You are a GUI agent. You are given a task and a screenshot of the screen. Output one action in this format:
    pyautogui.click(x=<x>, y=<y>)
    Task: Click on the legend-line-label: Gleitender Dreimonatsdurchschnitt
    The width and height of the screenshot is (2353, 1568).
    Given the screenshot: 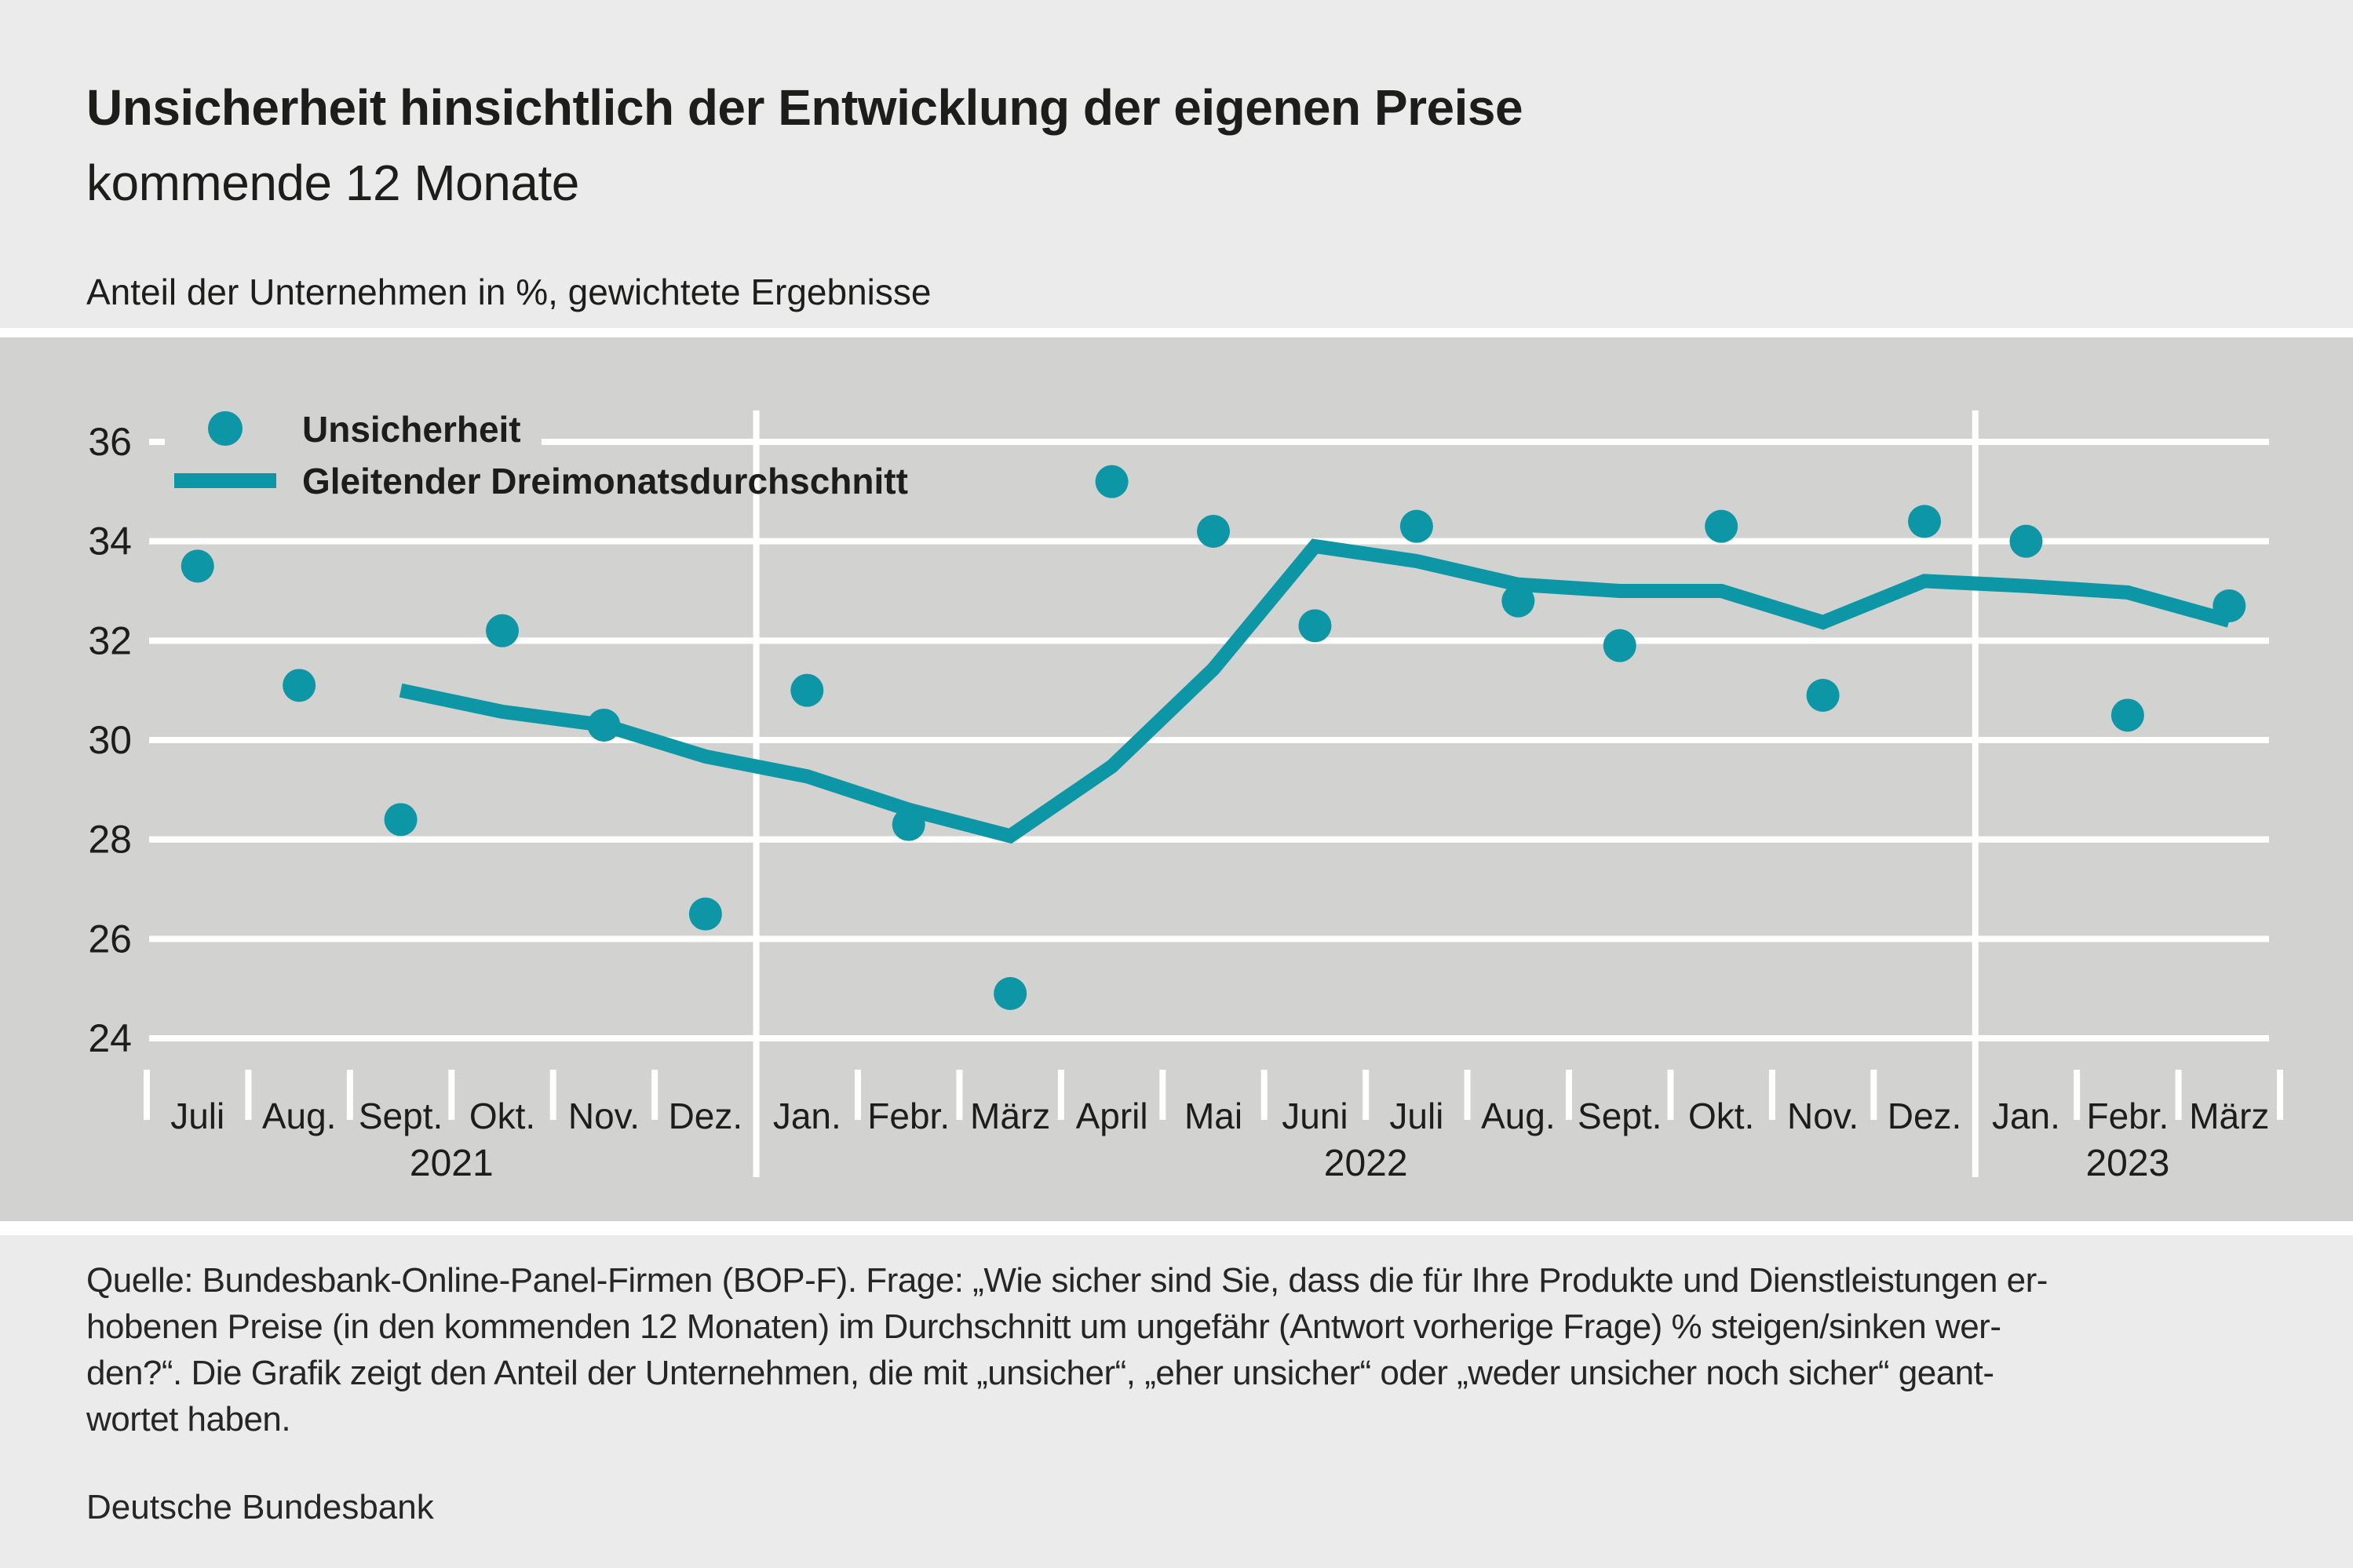 What is the action you would take?
    pyautogui.click(x=605, y=481)
    